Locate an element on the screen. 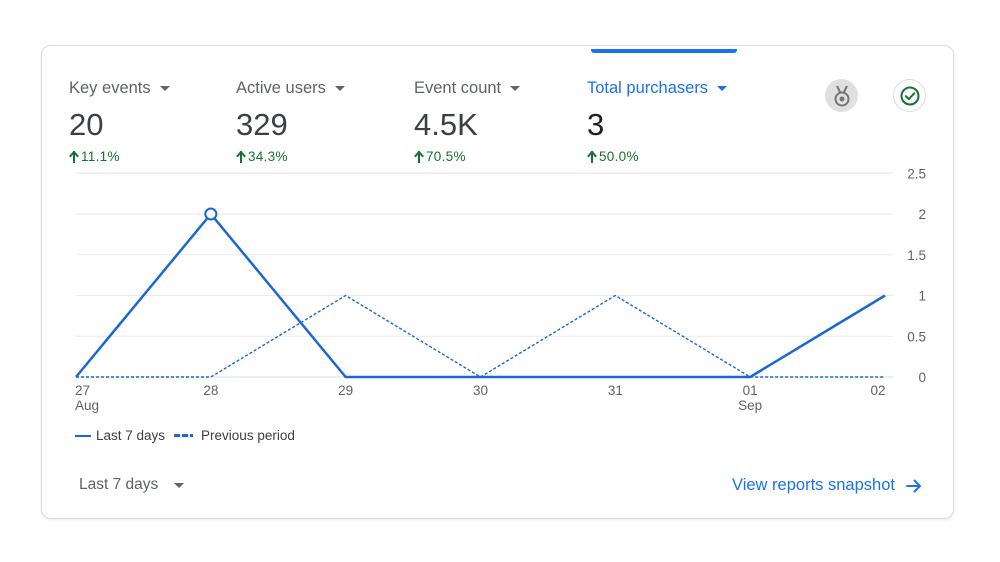 The height and width of the screenshot is (562, 1000). legend-item-previous: Previous period is located at coordinates (234, 435).